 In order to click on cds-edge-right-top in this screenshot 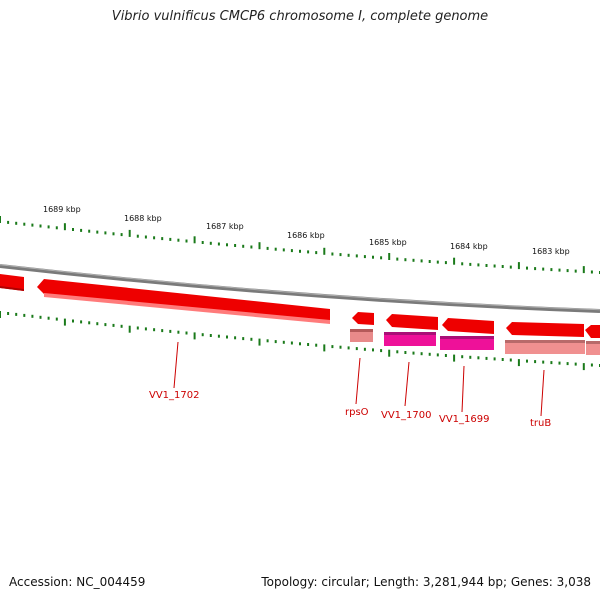, I will do `click(593, 342)`.